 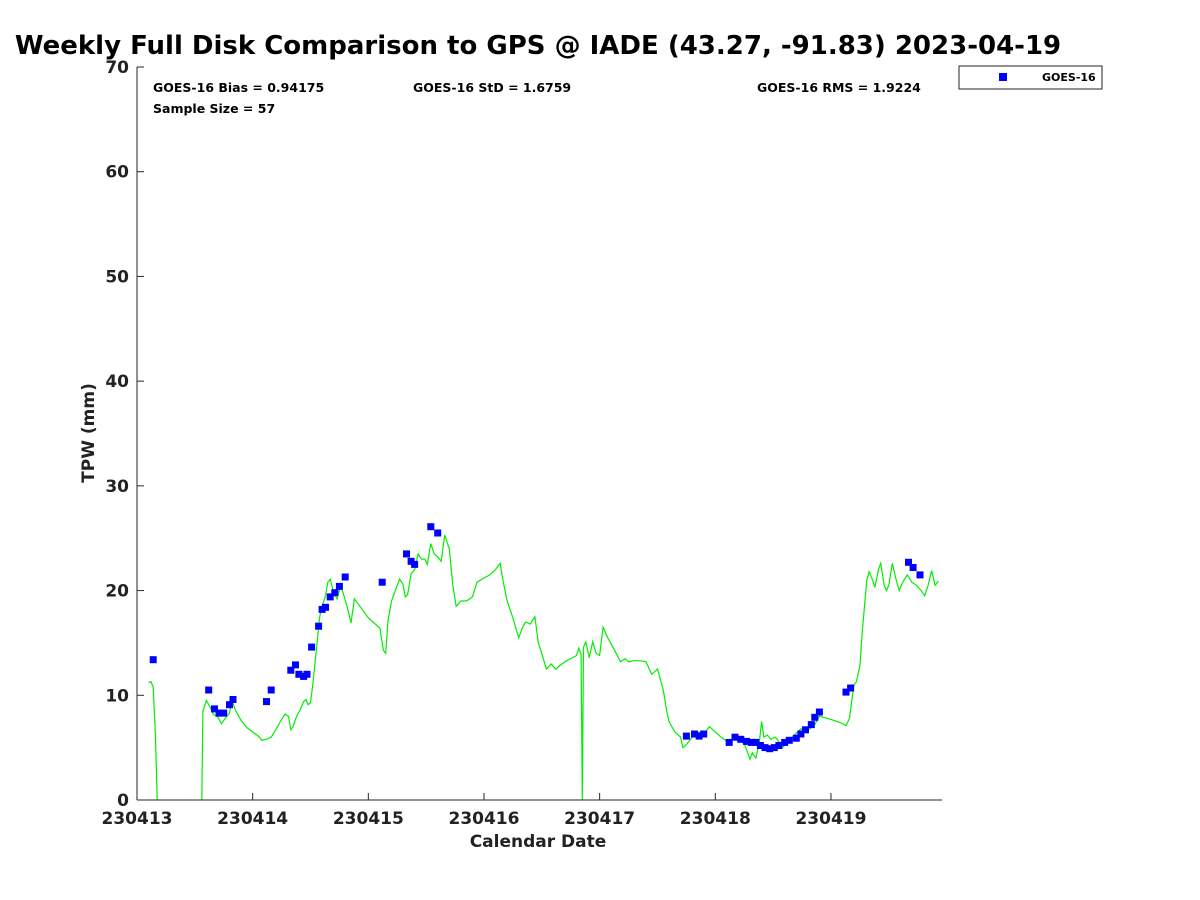 What do you see at coordinates (839, 87) in the screenshot?
I see `stat-rms: GOES-16 RMS = 1.9224` at bounding box center [839, 87].